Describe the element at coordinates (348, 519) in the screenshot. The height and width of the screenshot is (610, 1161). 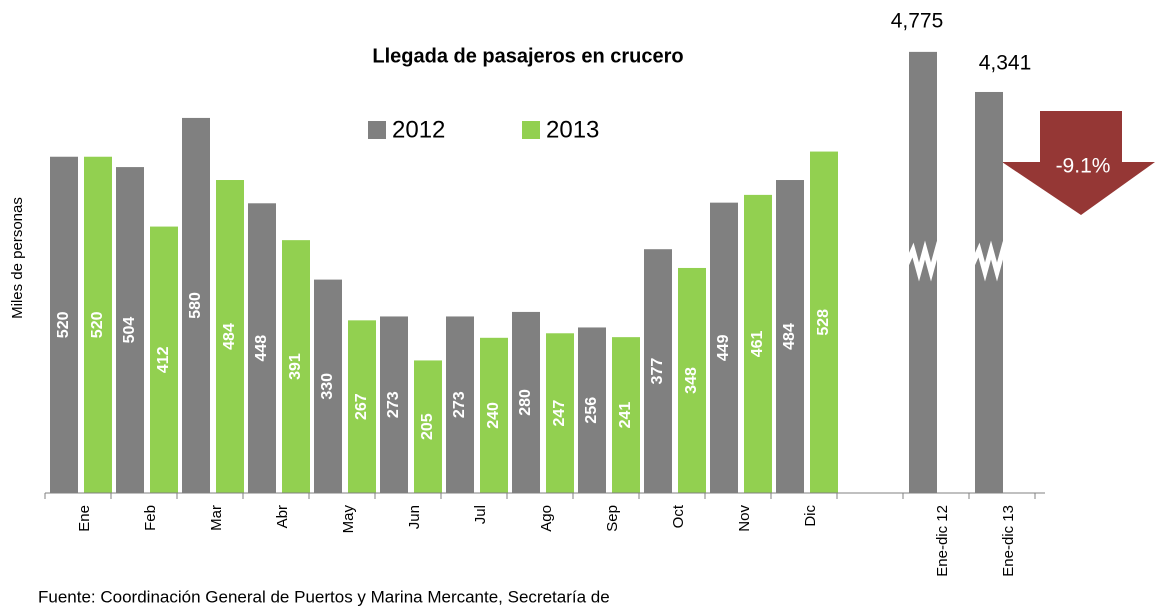
I see `x-tick-label: May` at that location.